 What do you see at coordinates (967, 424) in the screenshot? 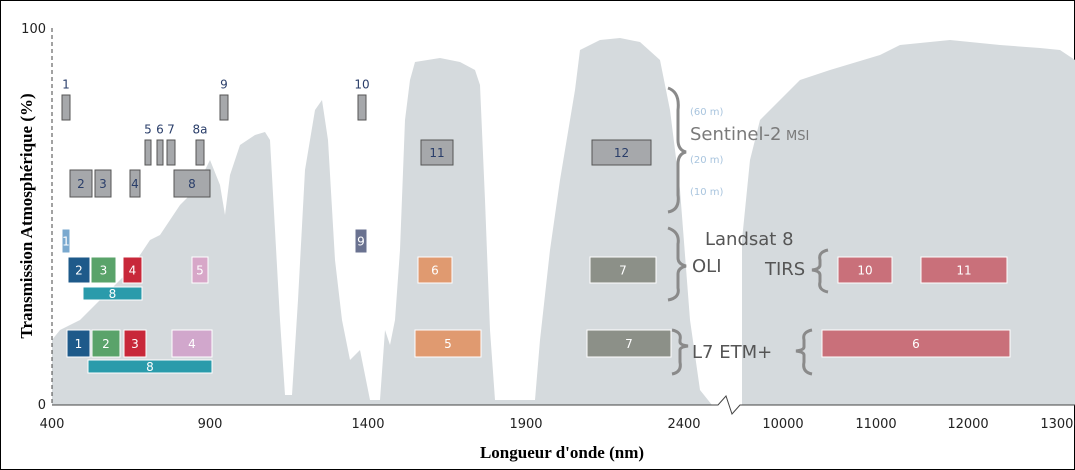
I see `x-tick-label: 12000` at bounding box center [967, 424].